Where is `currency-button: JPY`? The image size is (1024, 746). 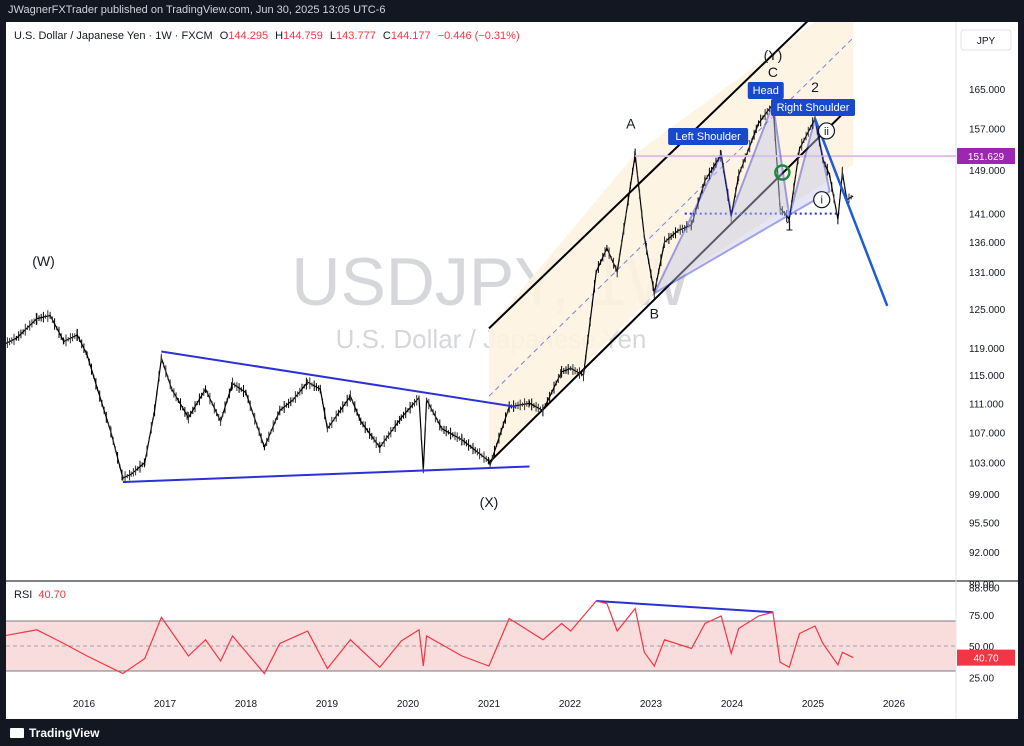 currency-button: JPY is located at coordinates (986, 40).